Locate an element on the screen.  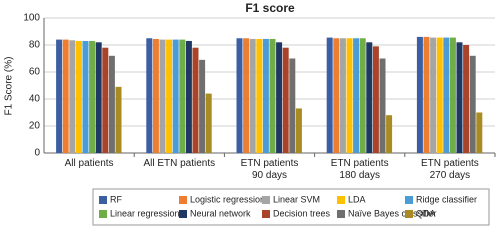
legend-label: Linear regression is located at coordinates (145, 213).